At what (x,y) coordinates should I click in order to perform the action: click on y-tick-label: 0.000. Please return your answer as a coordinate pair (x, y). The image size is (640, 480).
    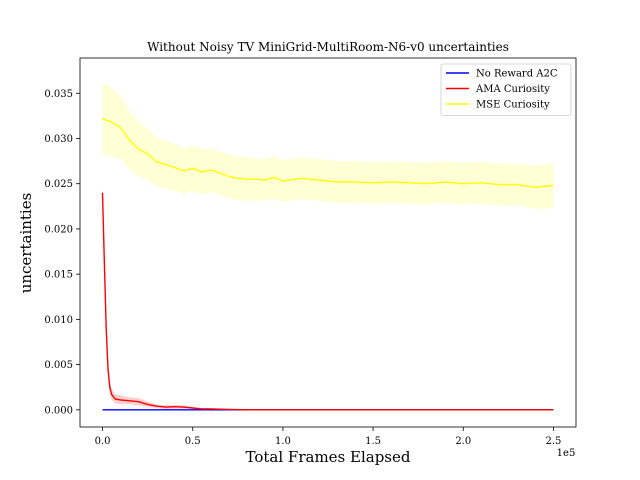
    Looking at the image, I should click on (58, 410).